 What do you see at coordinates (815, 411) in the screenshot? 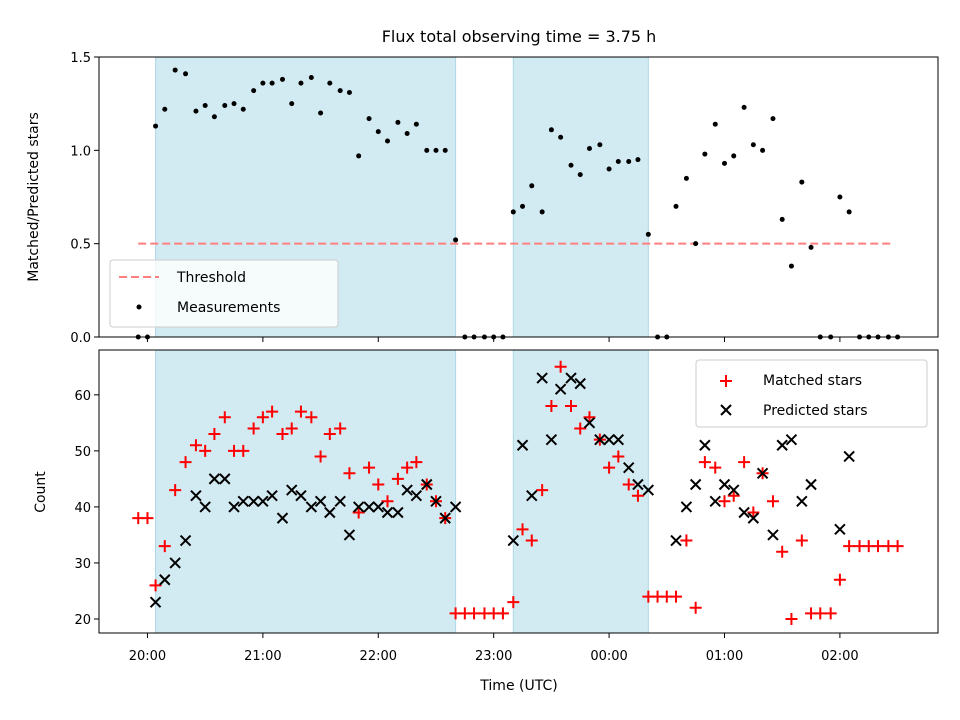
I see `legend-predicted-label: Predicted stars` at bounding box center [815, 411].